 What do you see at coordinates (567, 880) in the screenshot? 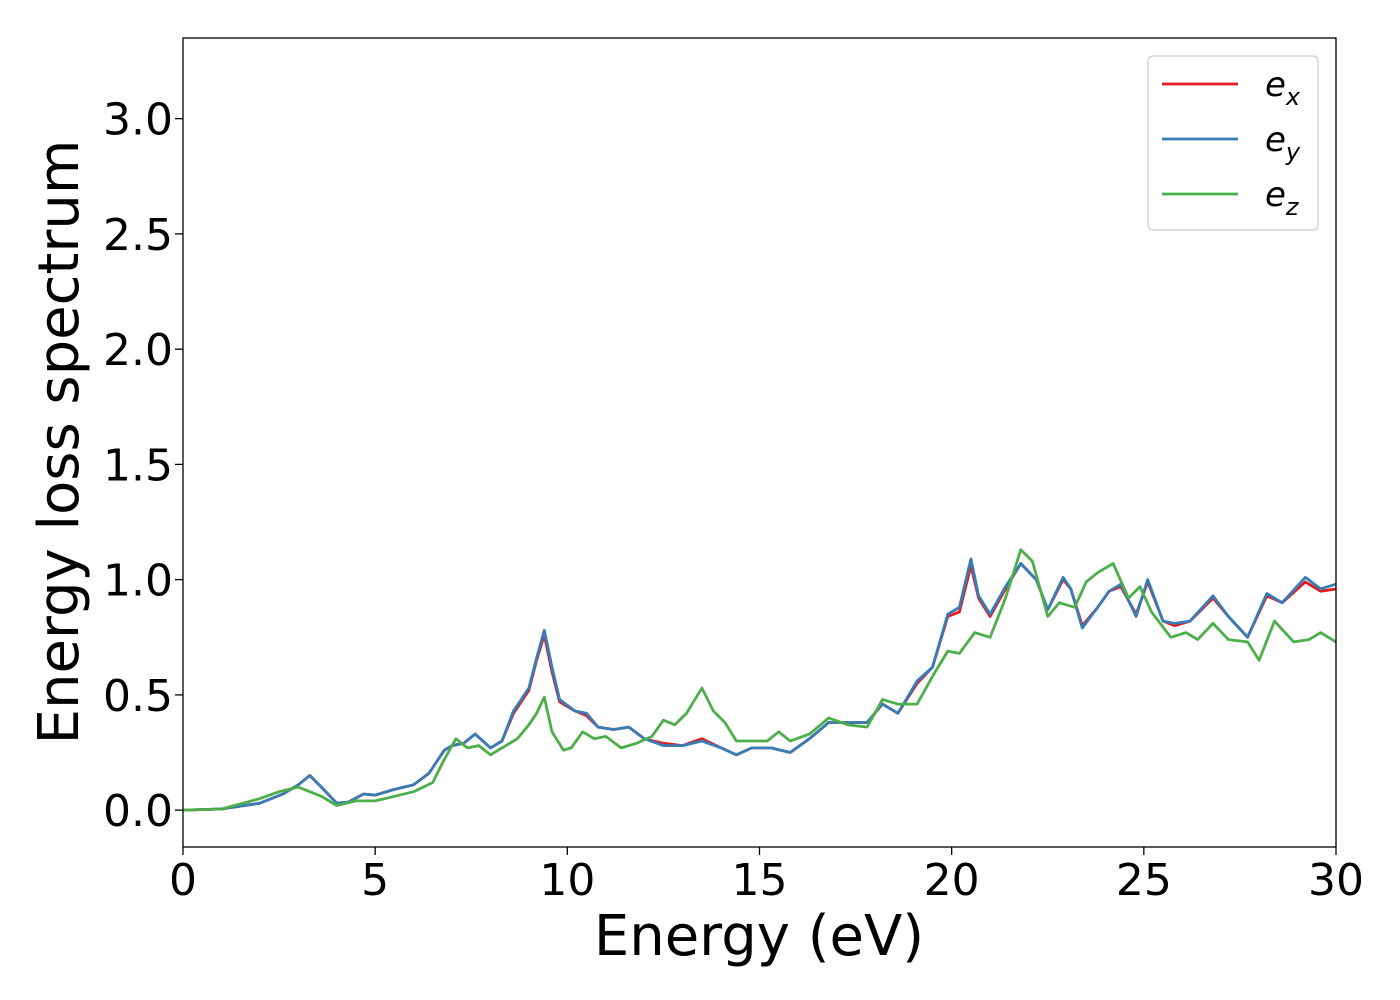
I see `x-tick-label: 10` at bounding box center [567, 880].